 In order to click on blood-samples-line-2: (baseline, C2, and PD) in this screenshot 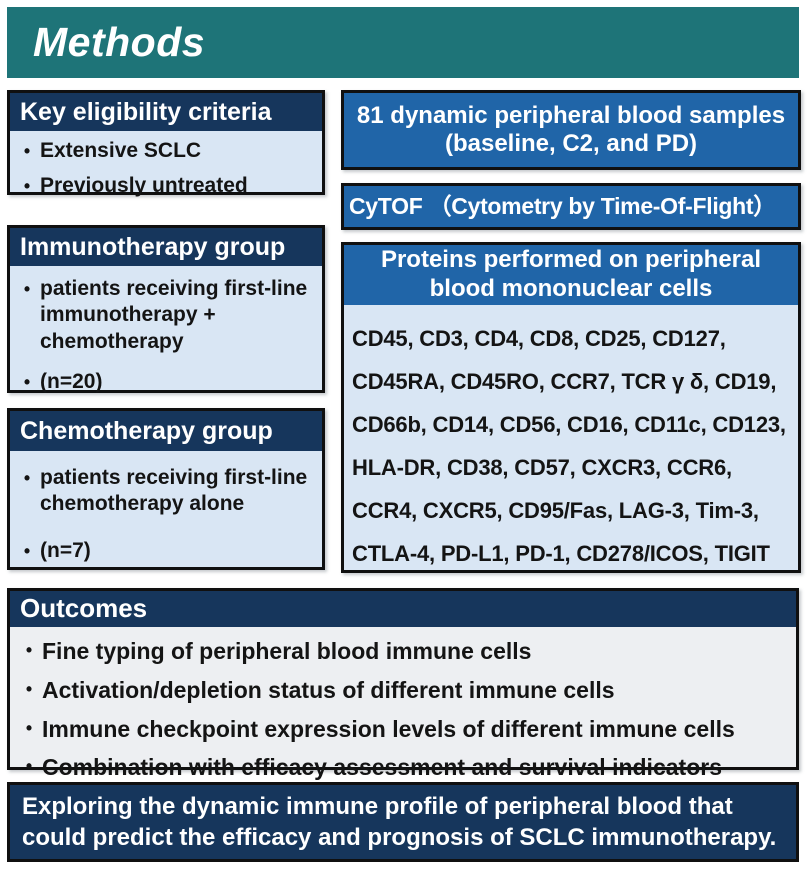, I will do `click(571, 143)`.